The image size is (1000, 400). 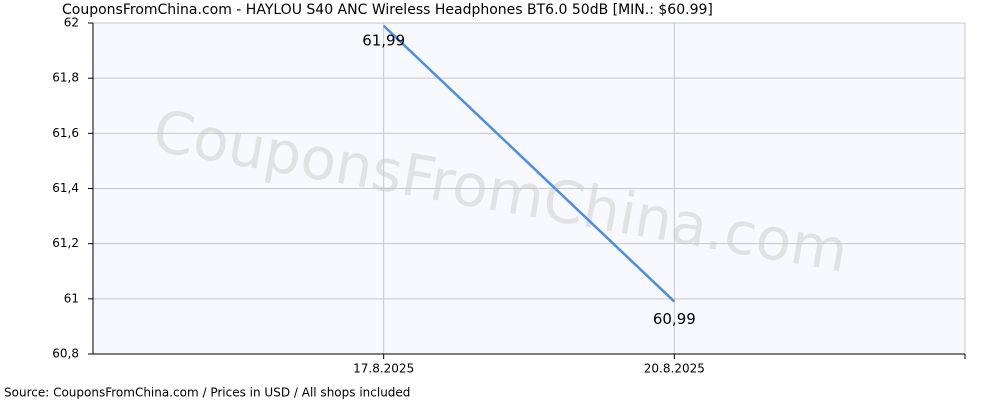 I want to click on y-tick-label: 62, so click(x=71, y=23).